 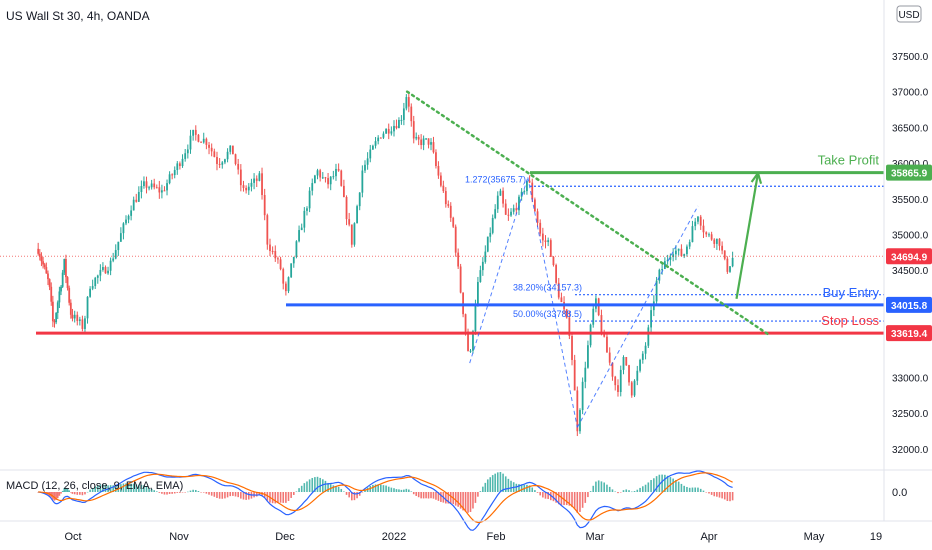 What do you see at coordinates (552, 302) in the screenshot?
I see `fib-swing-line` at bounding box center [552, 302].